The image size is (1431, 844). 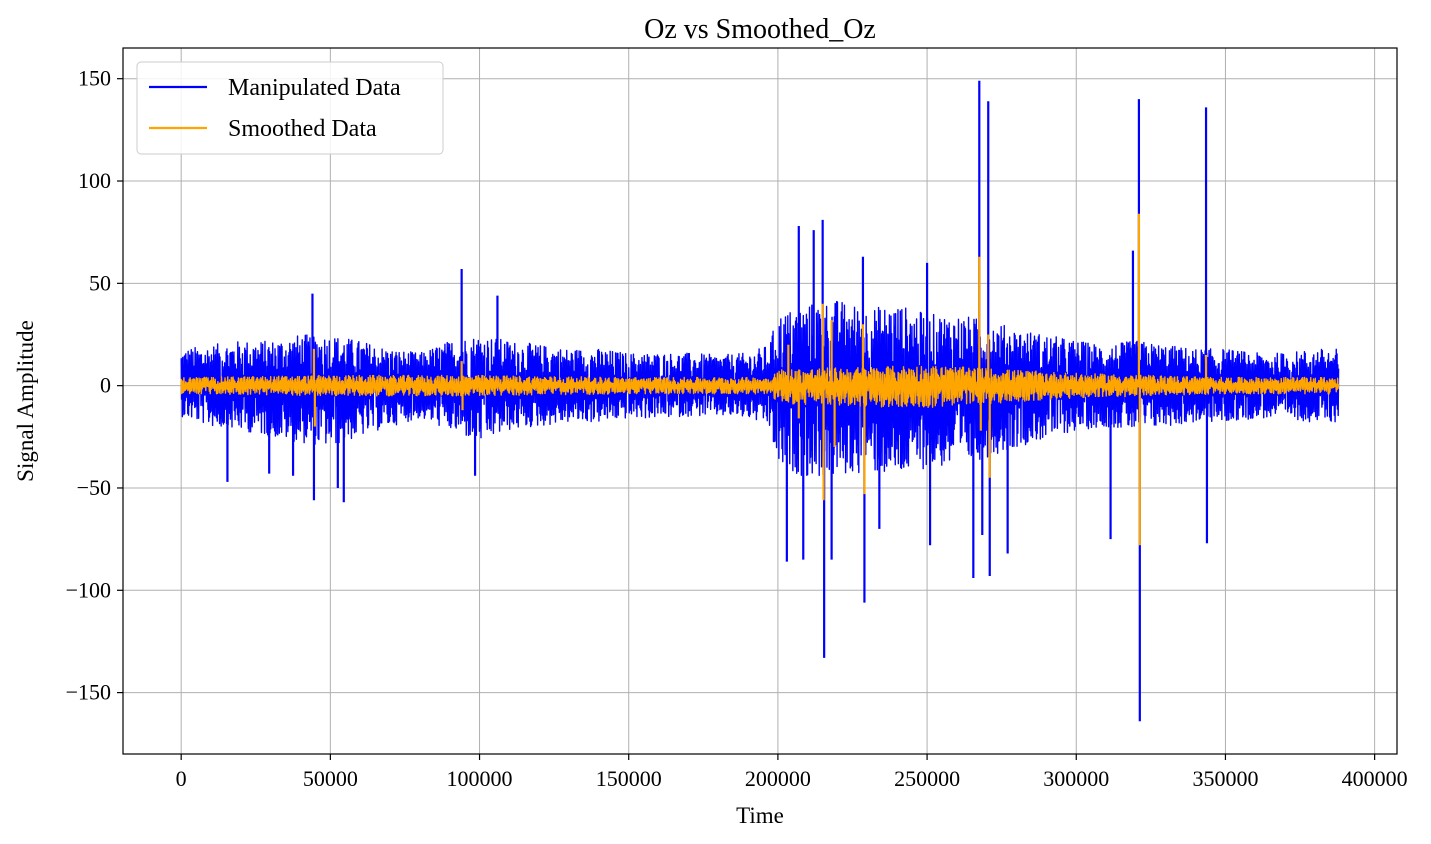 What do you see at coordinates (302, 129) in the screenshot?
I see `legend-label: Smoothed Data` at bounding box center [302, 129].